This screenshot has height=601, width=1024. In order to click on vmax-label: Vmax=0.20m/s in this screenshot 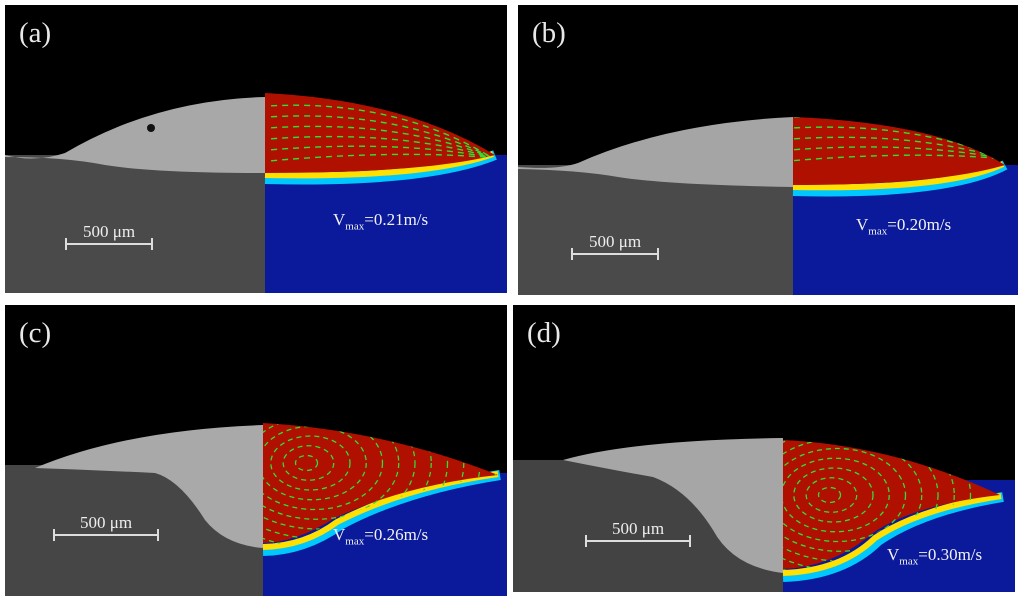, I will do `click(904, 226)`.